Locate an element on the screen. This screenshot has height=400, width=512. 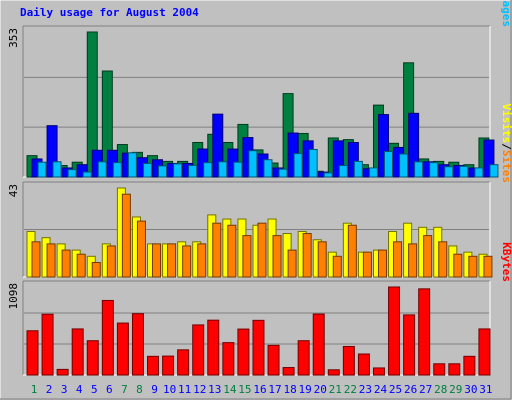
x-tick-label-day-10: 10 is located at coordinates (169, 389).